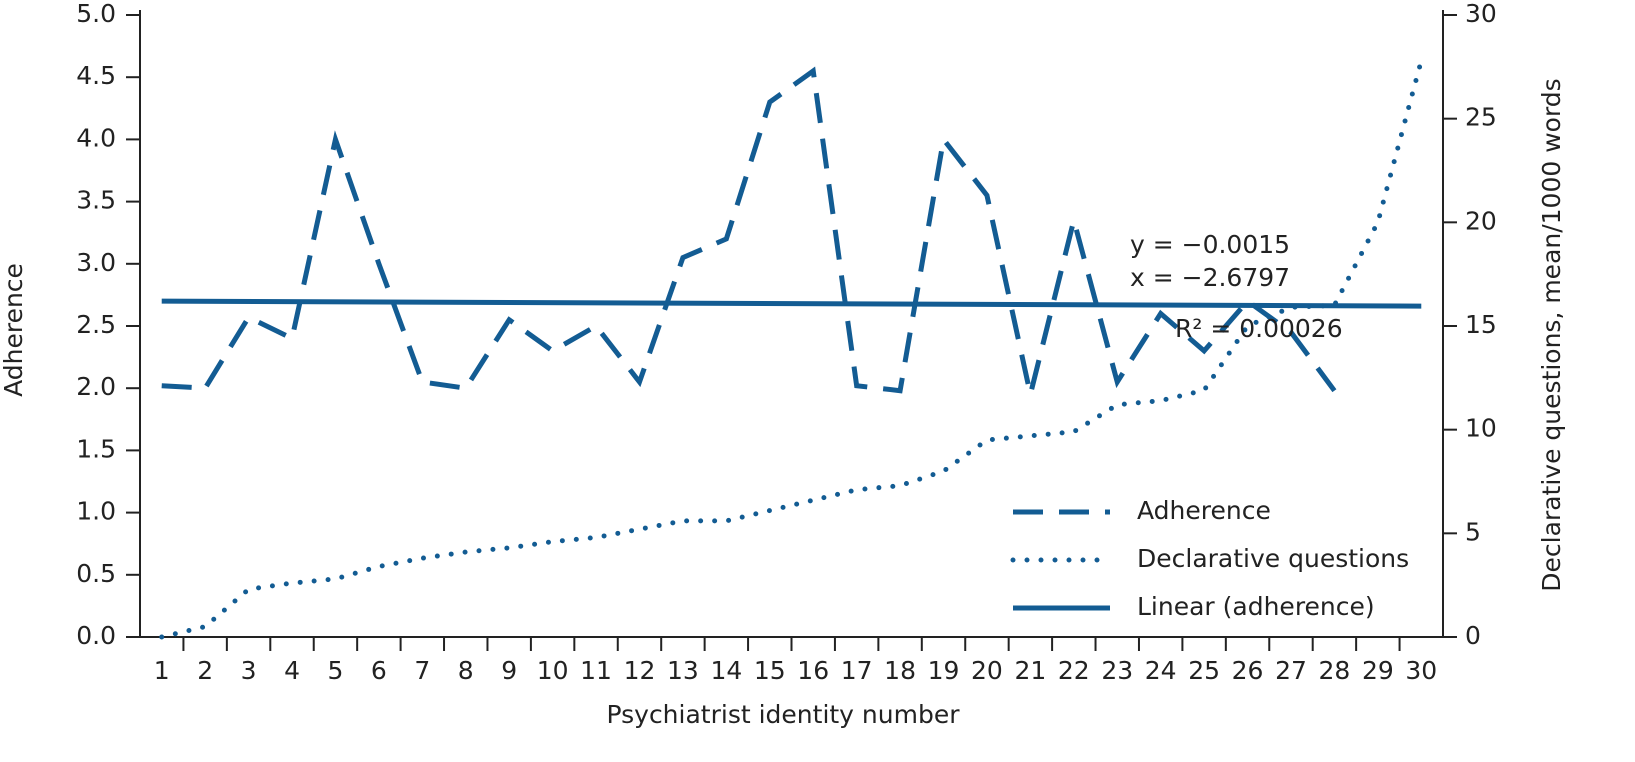  I want to click on x-tick-label: 29, so click(1378, 670).